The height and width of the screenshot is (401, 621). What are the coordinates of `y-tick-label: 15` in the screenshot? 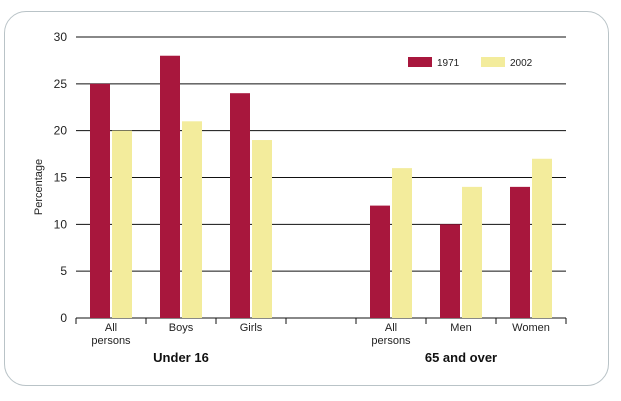 It's located at (61, 178).